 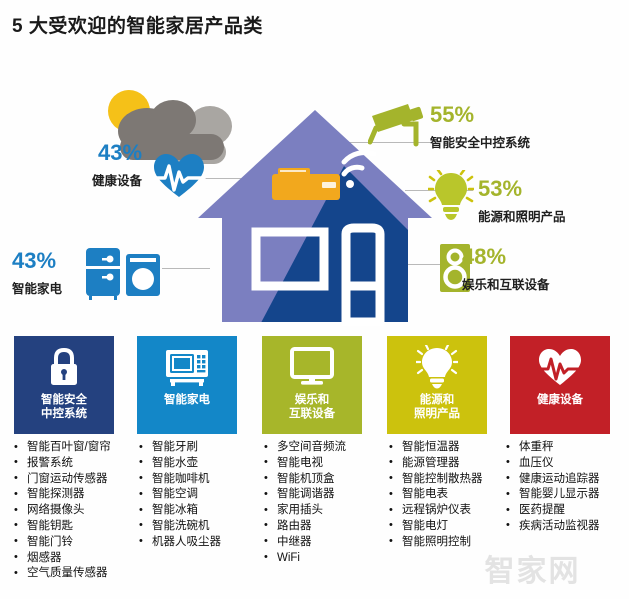 I want to click on list-item: 能源管理器, so click(x=436, y=463).